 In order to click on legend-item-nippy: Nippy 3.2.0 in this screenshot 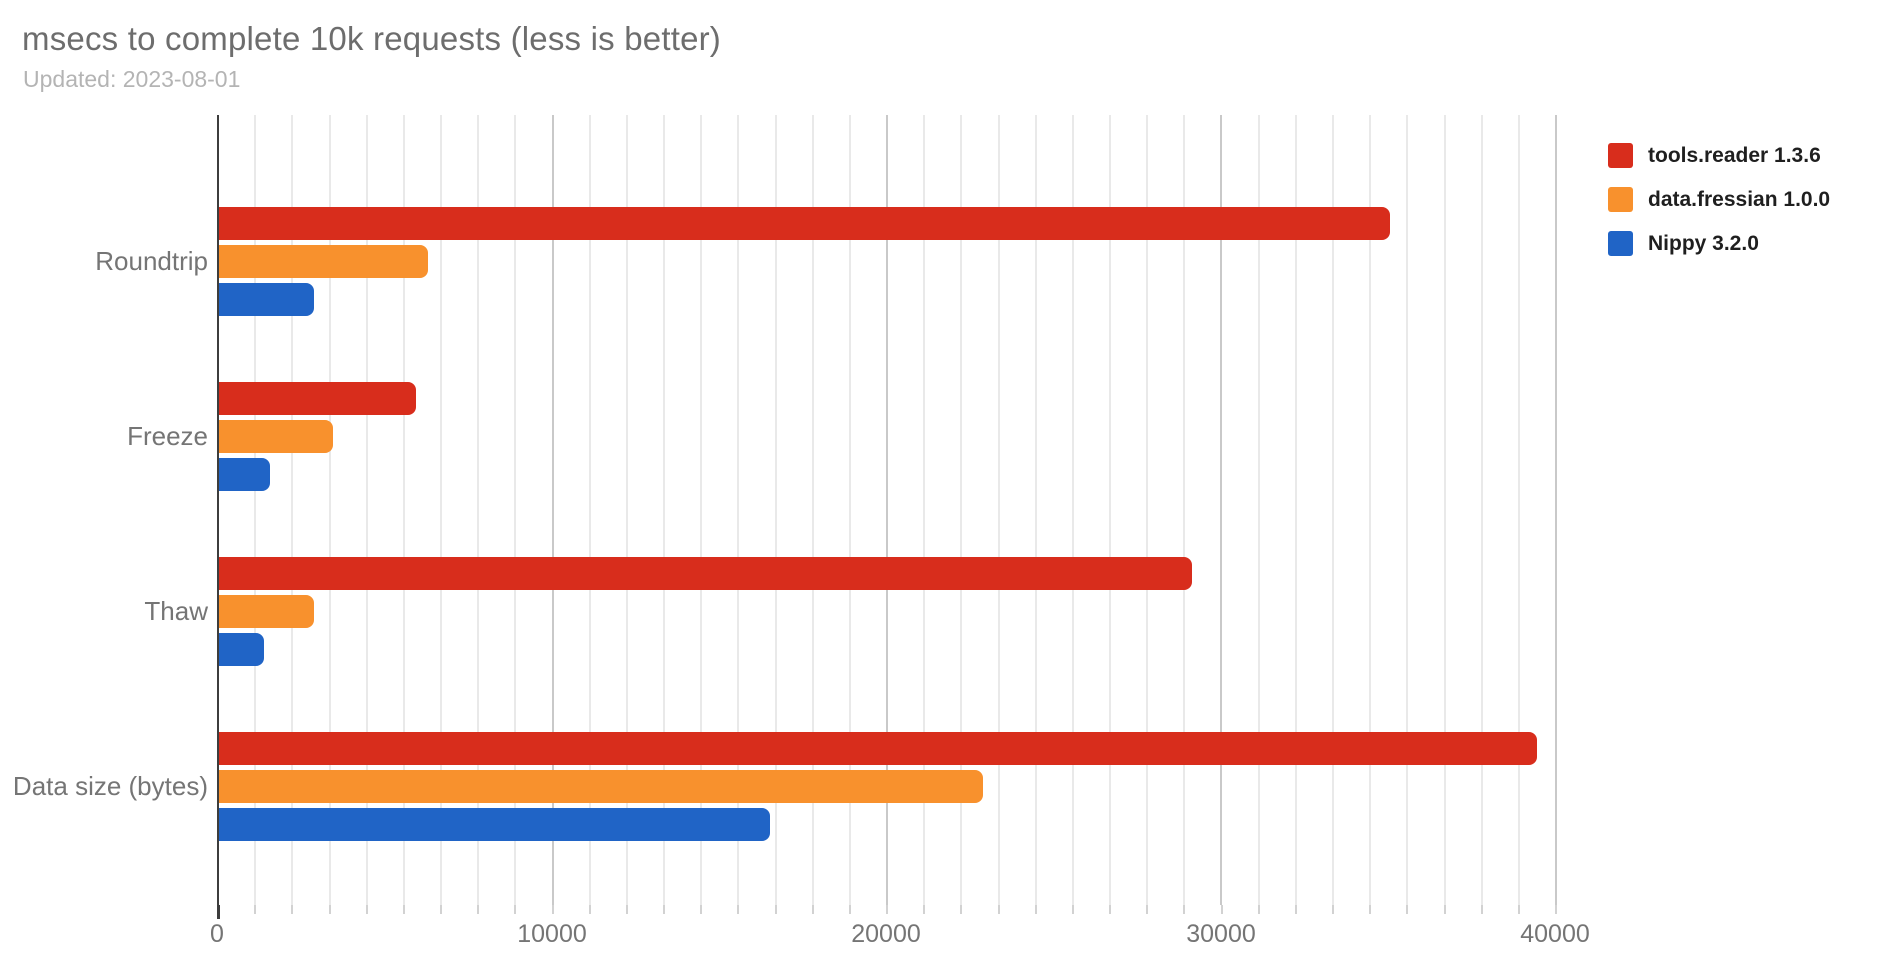, I will do `click(1719, 243)`.